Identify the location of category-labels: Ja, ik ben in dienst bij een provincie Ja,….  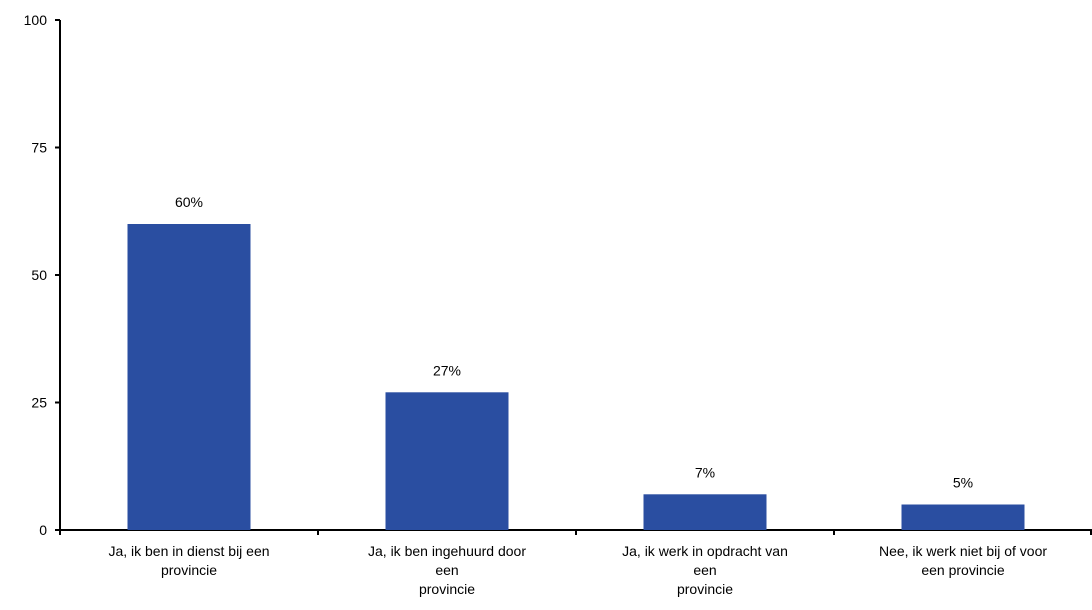
(577, 570).